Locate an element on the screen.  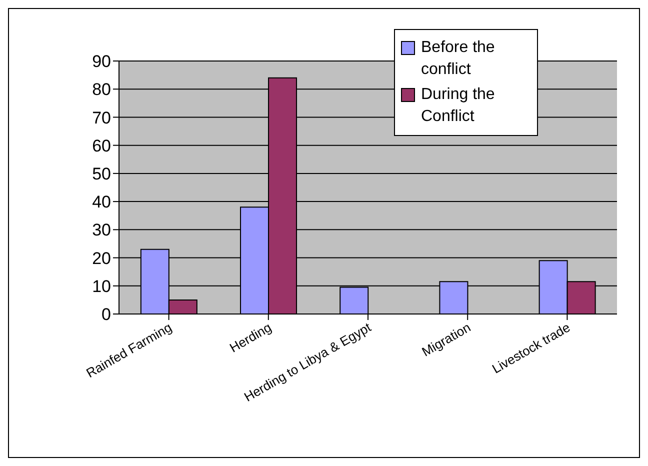
y-tick-label: 0 is located at coordinates (106, 314).